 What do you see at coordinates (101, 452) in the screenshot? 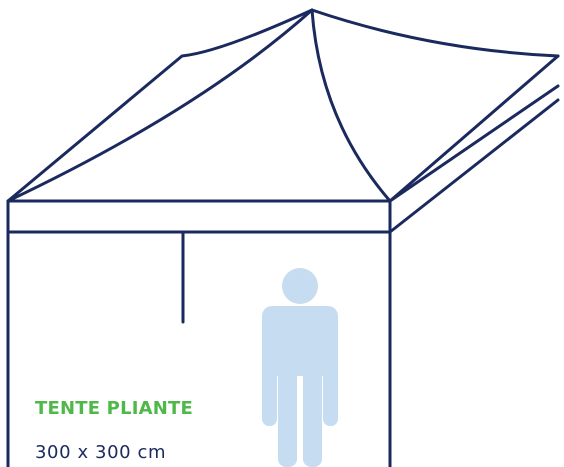
I see `product-dimensions: 300 x 300 cm` at bounding box center [101, 452].